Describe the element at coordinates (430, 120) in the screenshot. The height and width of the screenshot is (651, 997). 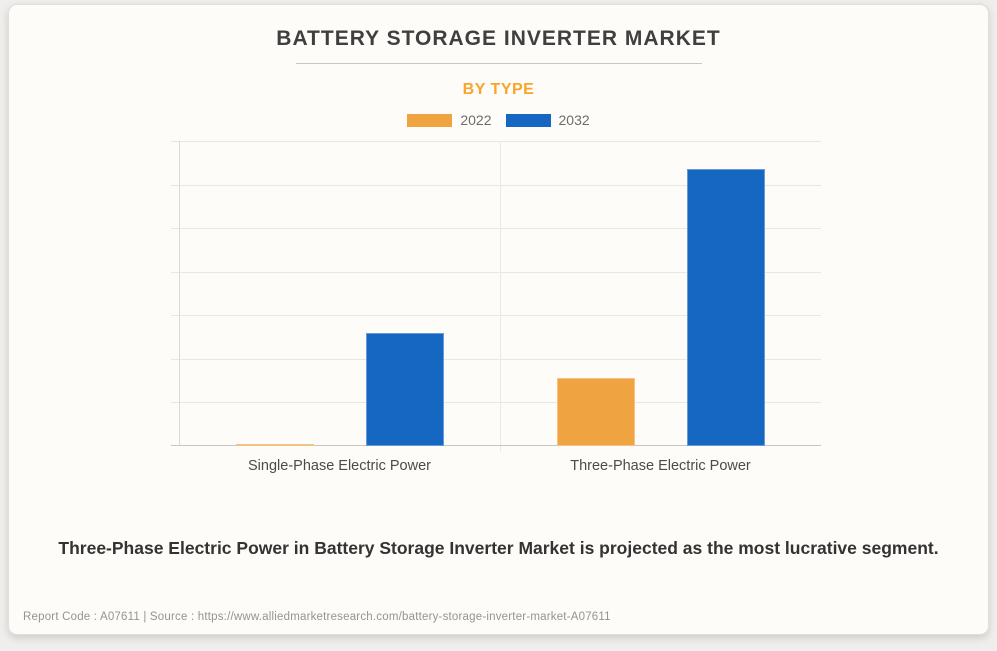
I see `legend-swatch-2022-icon` at that location.